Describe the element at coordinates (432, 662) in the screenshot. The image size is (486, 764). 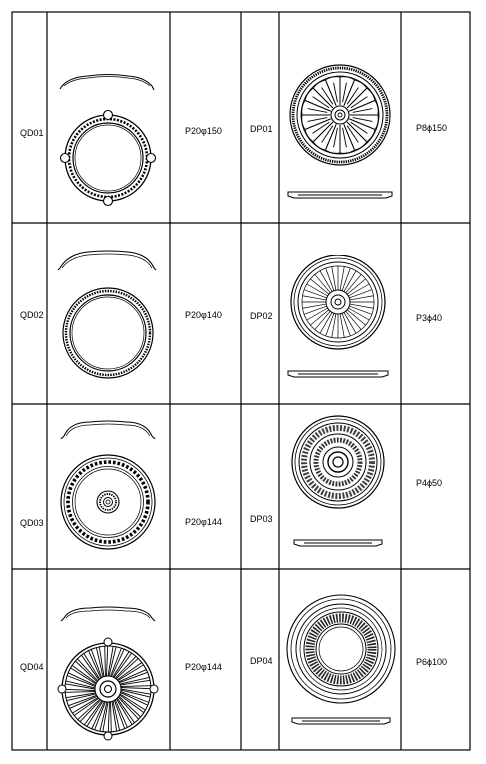
I see `row4-right-spec: P6ϕ100` at that location.